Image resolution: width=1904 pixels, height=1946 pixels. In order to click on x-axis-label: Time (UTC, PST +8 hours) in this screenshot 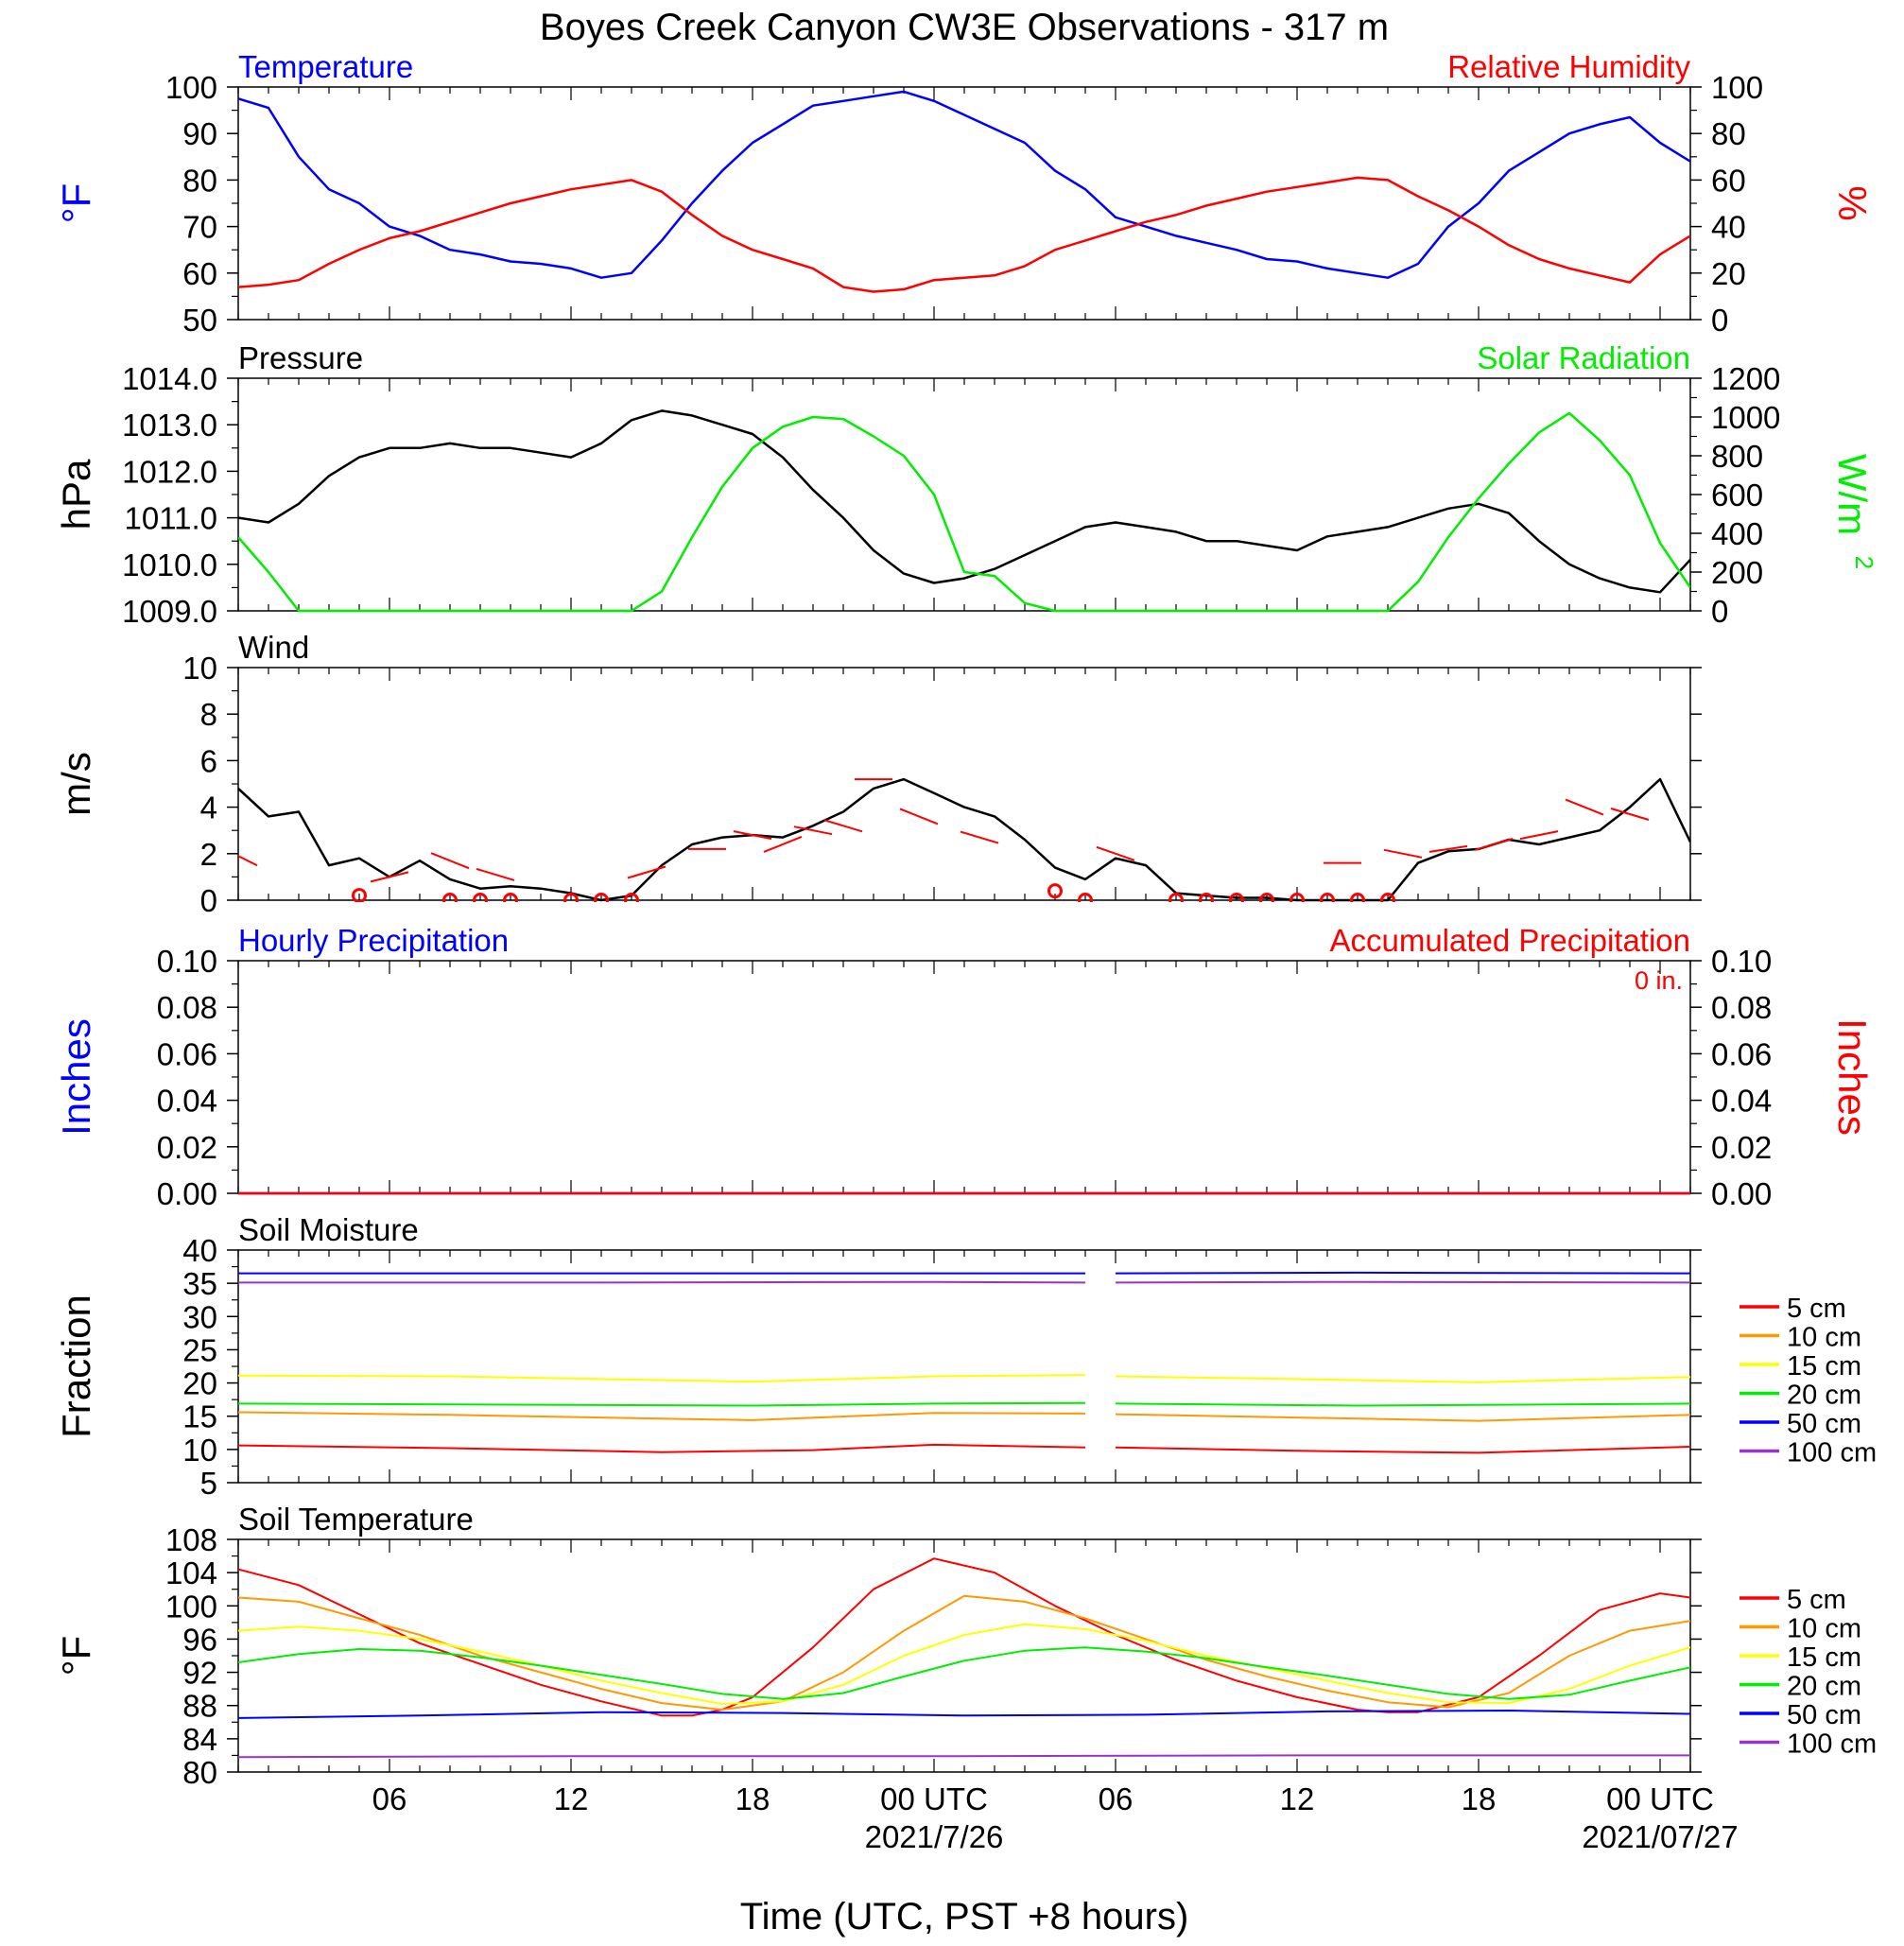, I will do `click(964, 1917)`.